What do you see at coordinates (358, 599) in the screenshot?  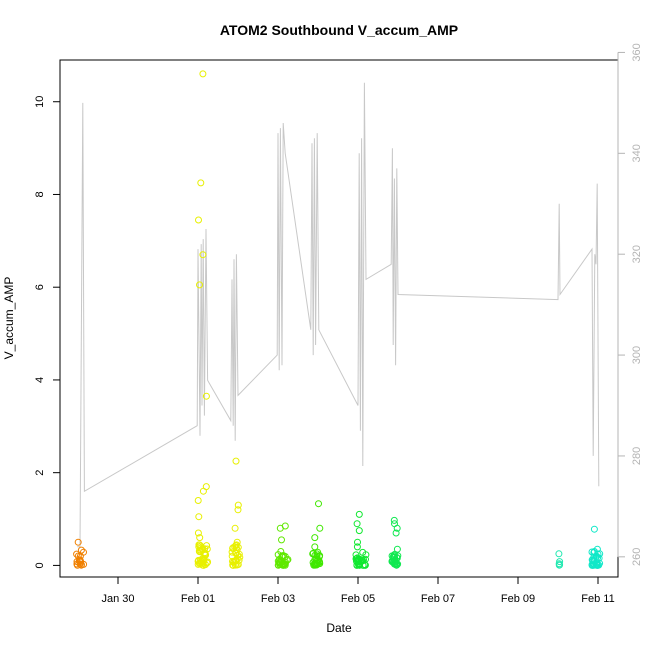 I see `x-tick-label: Feb 05` at bounding box center [358, 599].